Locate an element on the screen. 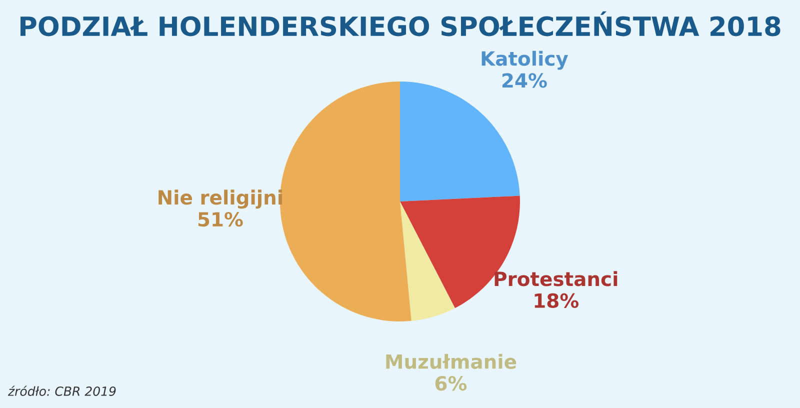 This screenshot has height=408, width=800. text: źródło: CBR 2019 is located at coordinates (62, 391).